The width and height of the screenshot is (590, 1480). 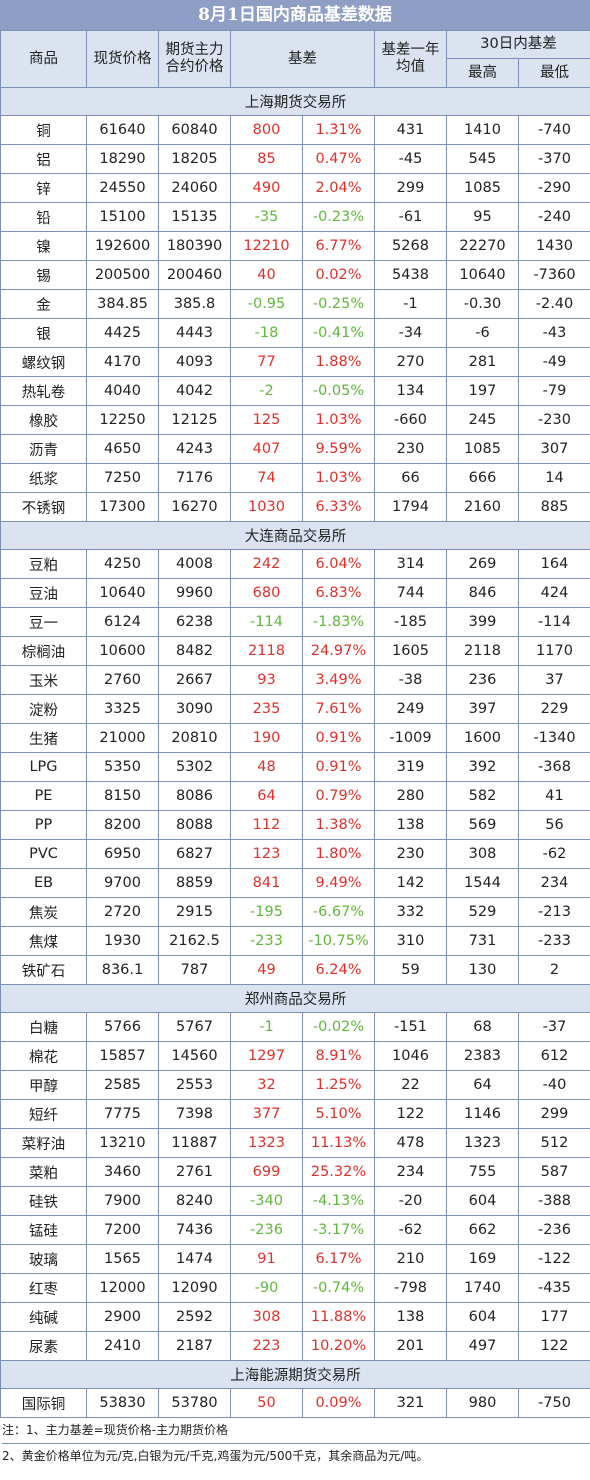 What do you see at coordinates (295, 1114) in the screenshot?
I see `table-row: 短纤 7775 7398 377 5.10% 122 1146 299` at bounding box center [295, 1114].